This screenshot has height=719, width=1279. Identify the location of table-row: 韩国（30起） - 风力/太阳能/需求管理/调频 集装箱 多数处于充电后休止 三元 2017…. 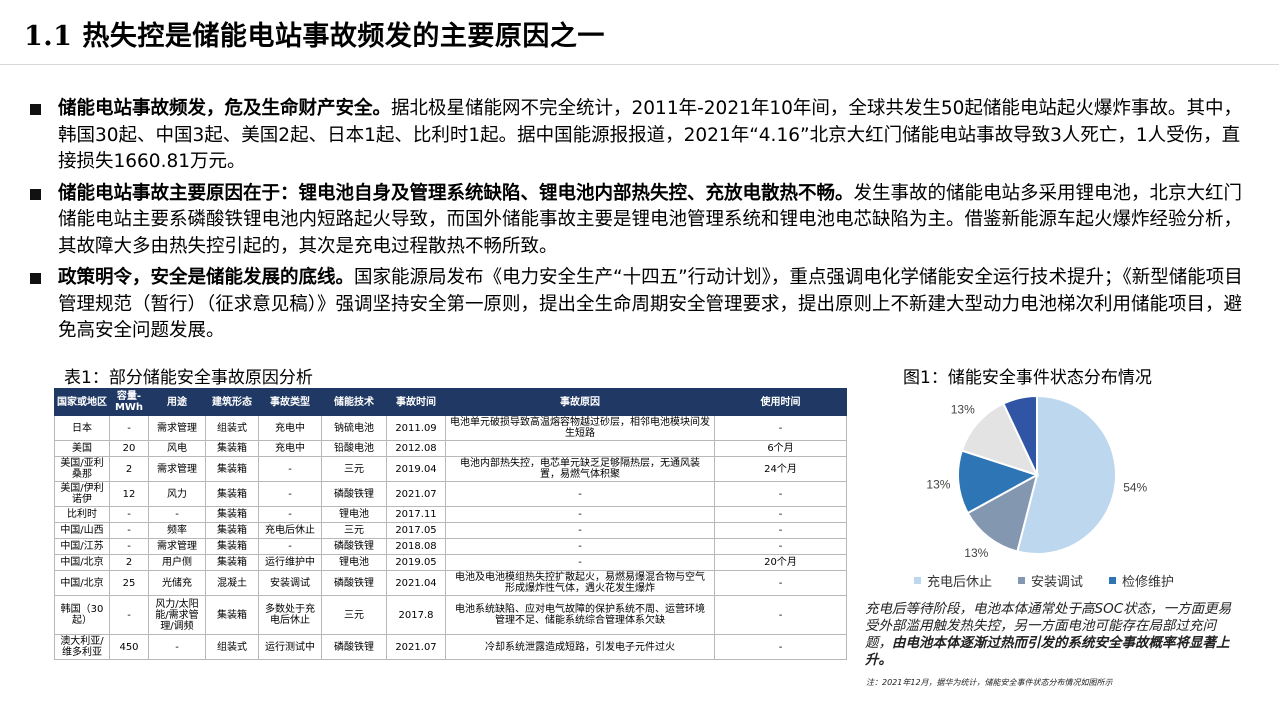
(450, 615).